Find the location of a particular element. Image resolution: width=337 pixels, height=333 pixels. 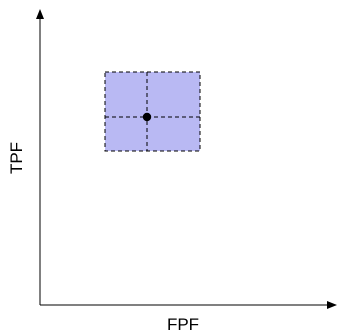

confidence-region is located at coordinates (152, 111).